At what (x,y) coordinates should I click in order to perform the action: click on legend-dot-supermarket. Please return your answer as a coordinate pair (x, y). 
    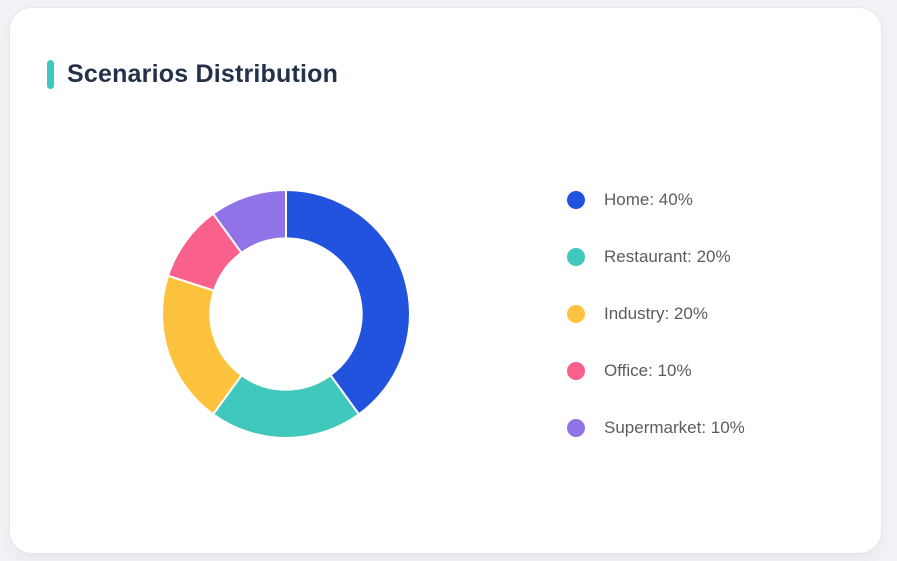
    Looking at the image, I should click on (576, 428).